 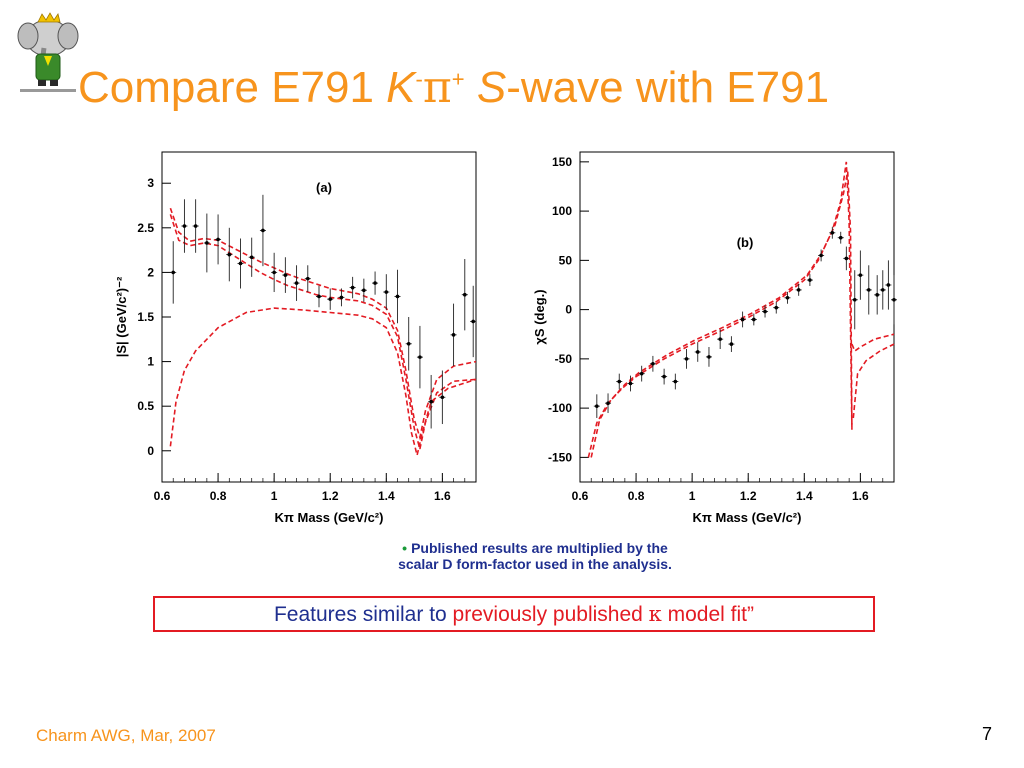 I want to click on x-tick-label: 1, so click(x=692, y=496).